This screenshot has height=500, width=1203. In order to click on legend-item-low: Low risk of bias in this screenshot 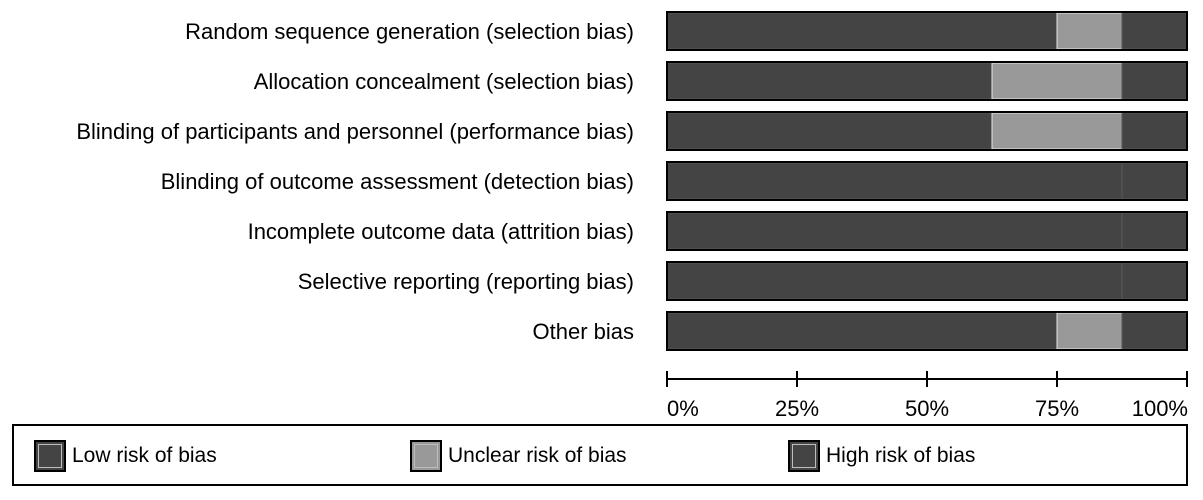, I will do `click(125, 456)`.